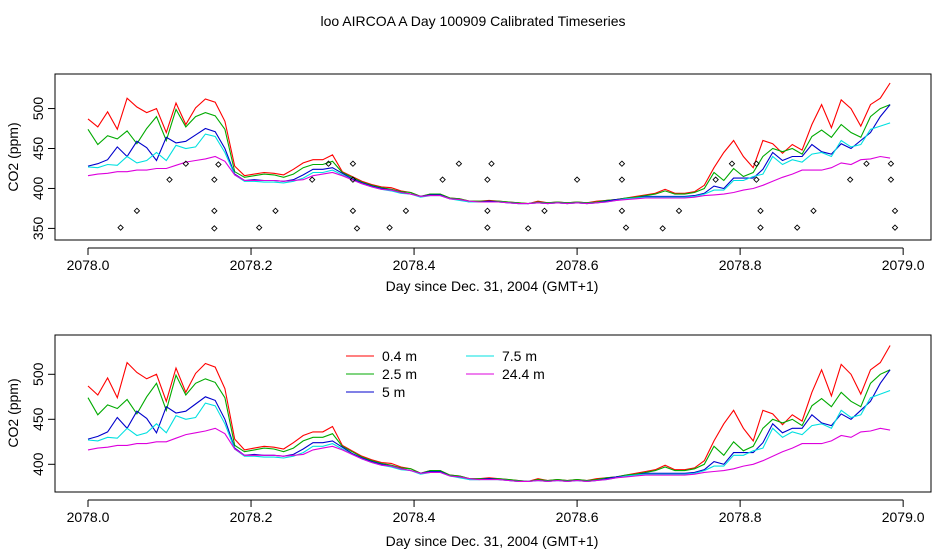  I want to click on top-y-axis: 350 400 450 500, so click(43, 169).